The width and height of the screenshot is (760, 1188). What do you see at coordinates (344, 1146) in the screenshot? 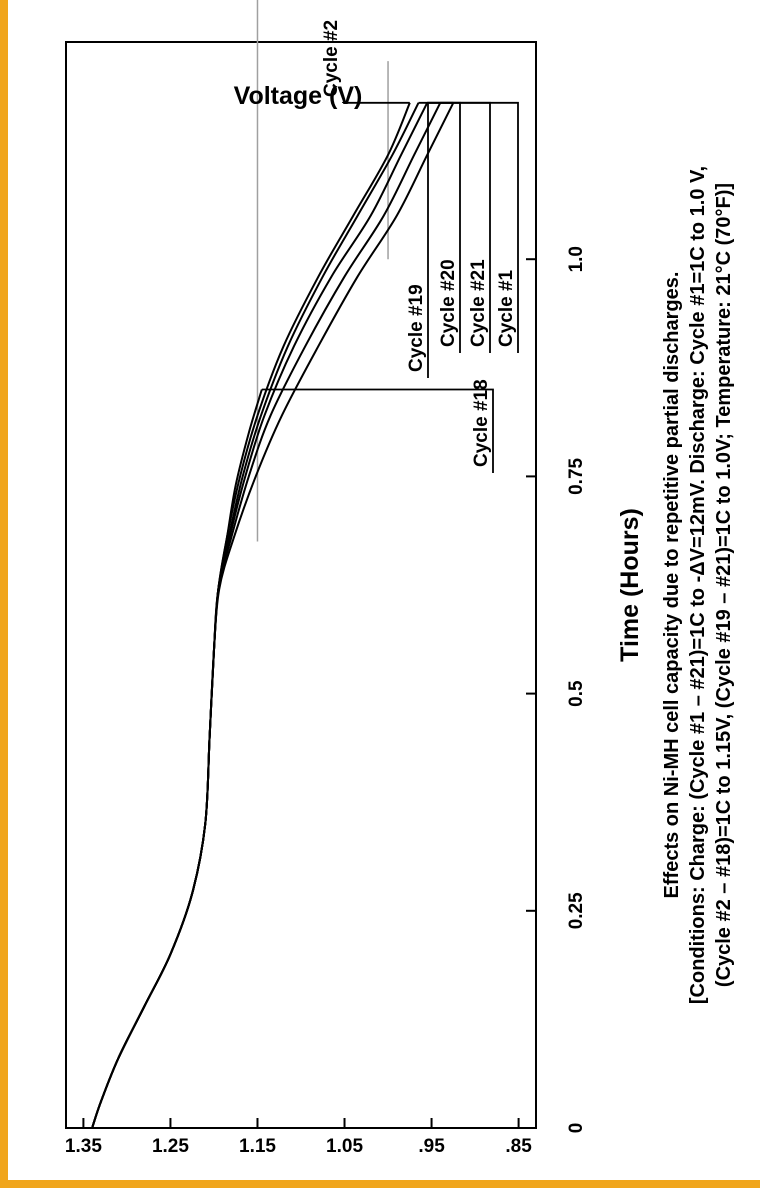
I see `y-tick-label: 1.05` at bounding box center [344, 1146].